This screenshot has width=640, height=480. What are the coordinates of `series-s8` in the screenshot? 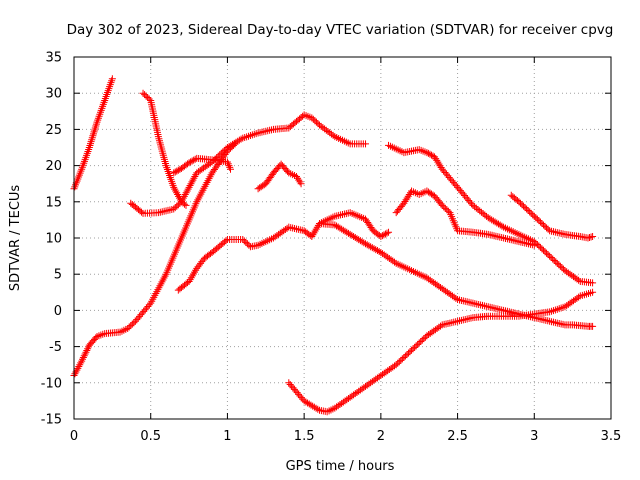 It's located at (456, 275).